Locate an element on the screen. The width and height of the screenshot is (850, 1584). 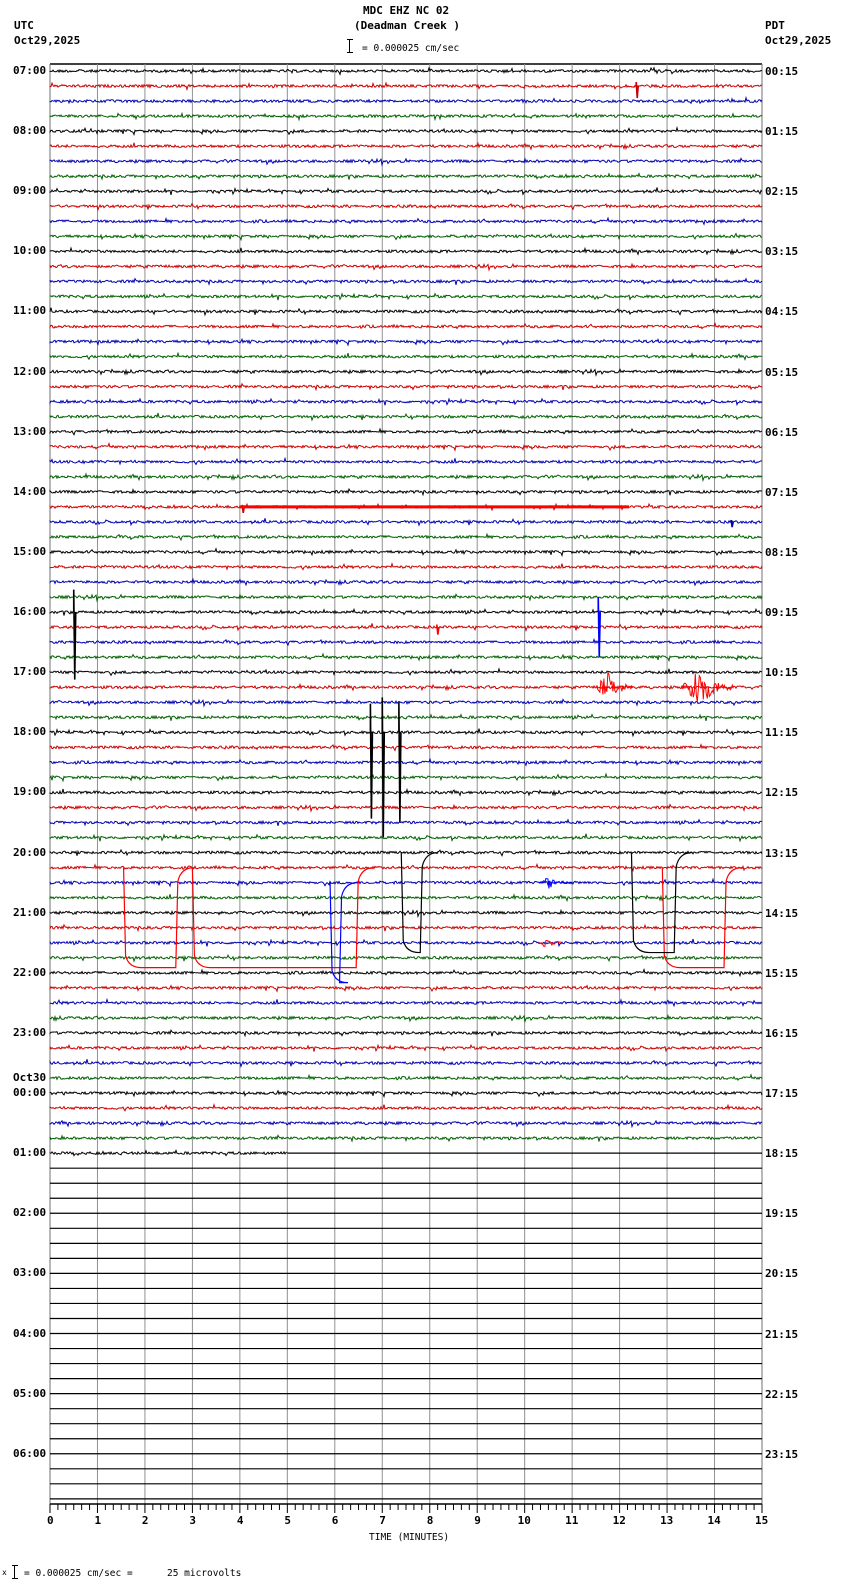
scale-bar-icon is located at coordinates (351, 46).